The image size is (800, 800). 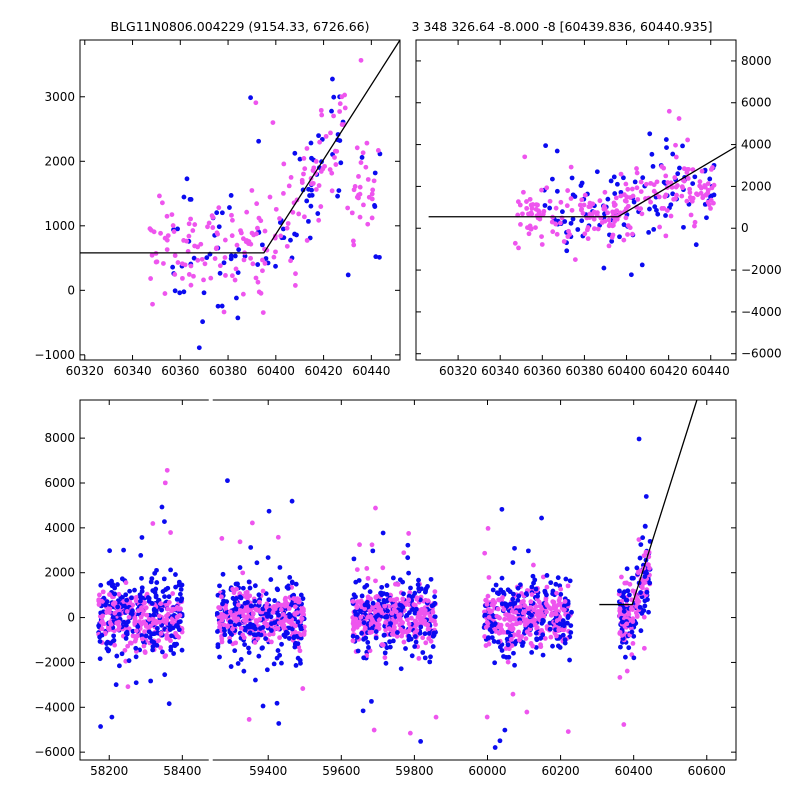 What do you see at coordinates (761, 354) in the screenshot?
I see `y-tick-label: −6000` at bounding box center [761, 354].